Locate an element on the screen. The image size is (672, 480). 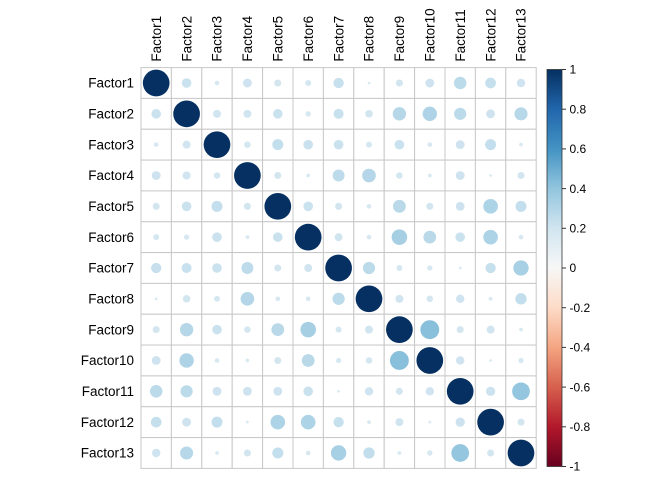
legend-tick-label: 0.4 is located at coordinates (578, 189).